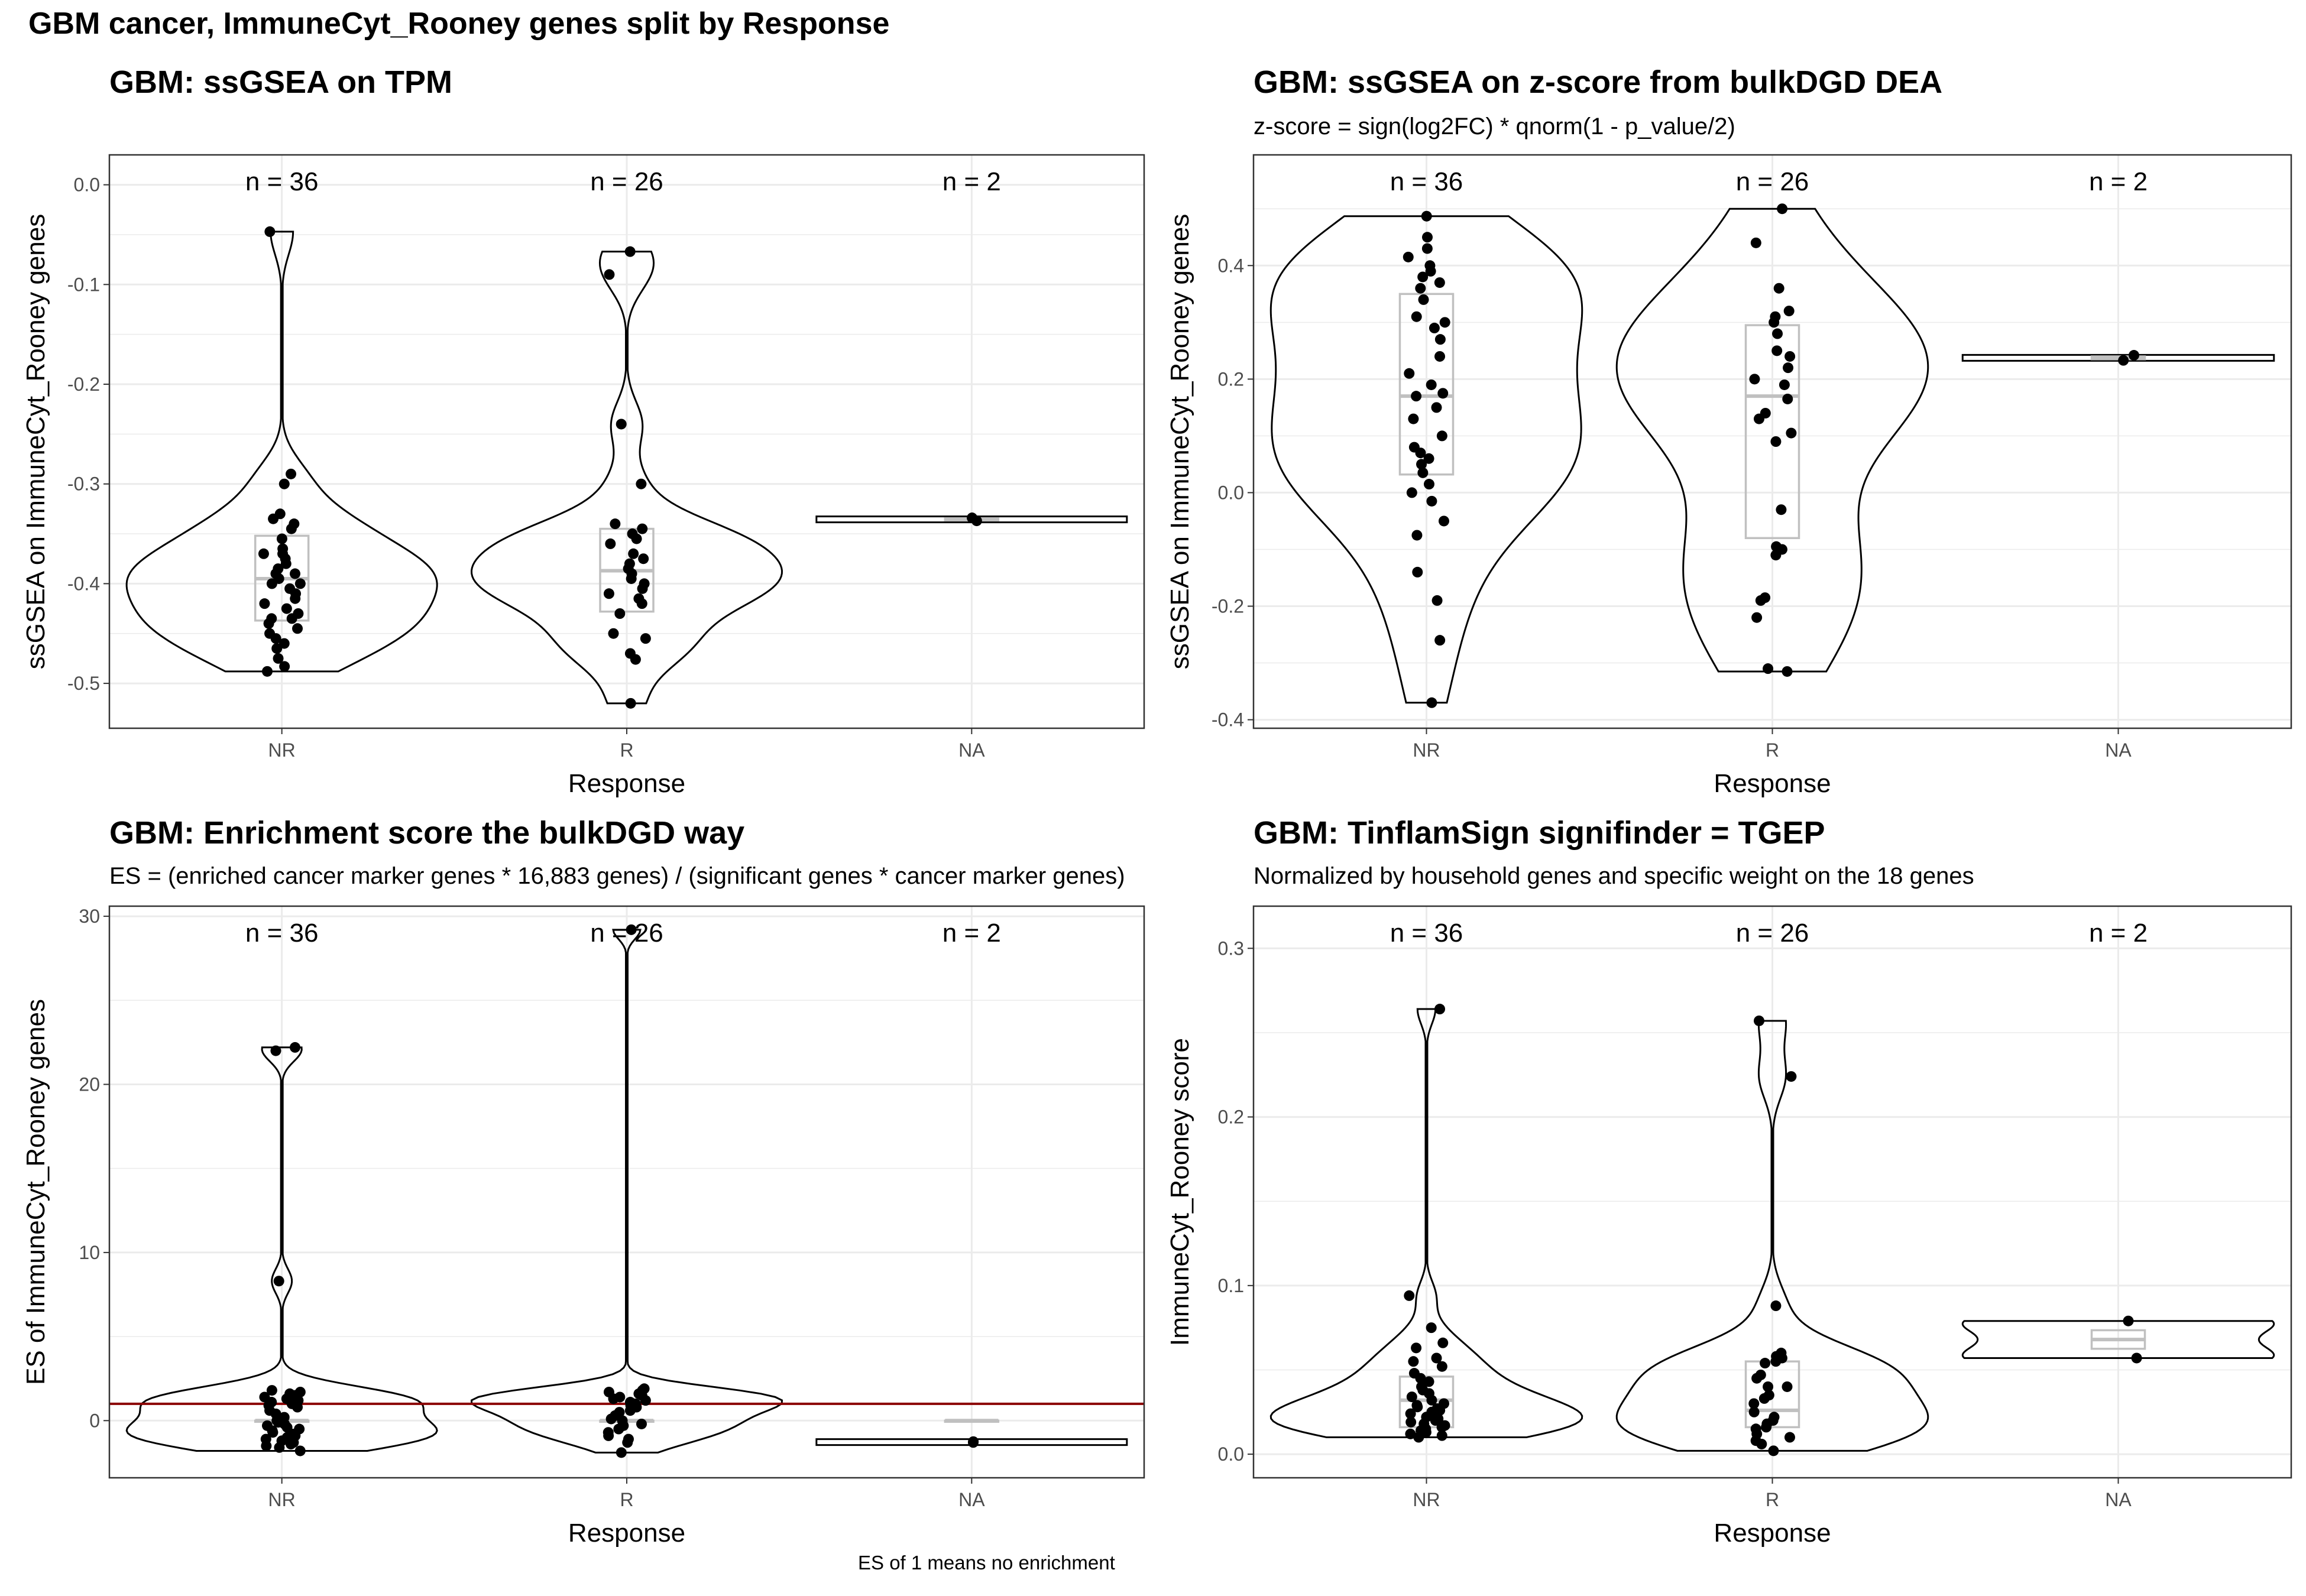  Describe the element at coordinates (1231, 1285) in the screenshot. I see `y-tick-label: 0.1` at that location.